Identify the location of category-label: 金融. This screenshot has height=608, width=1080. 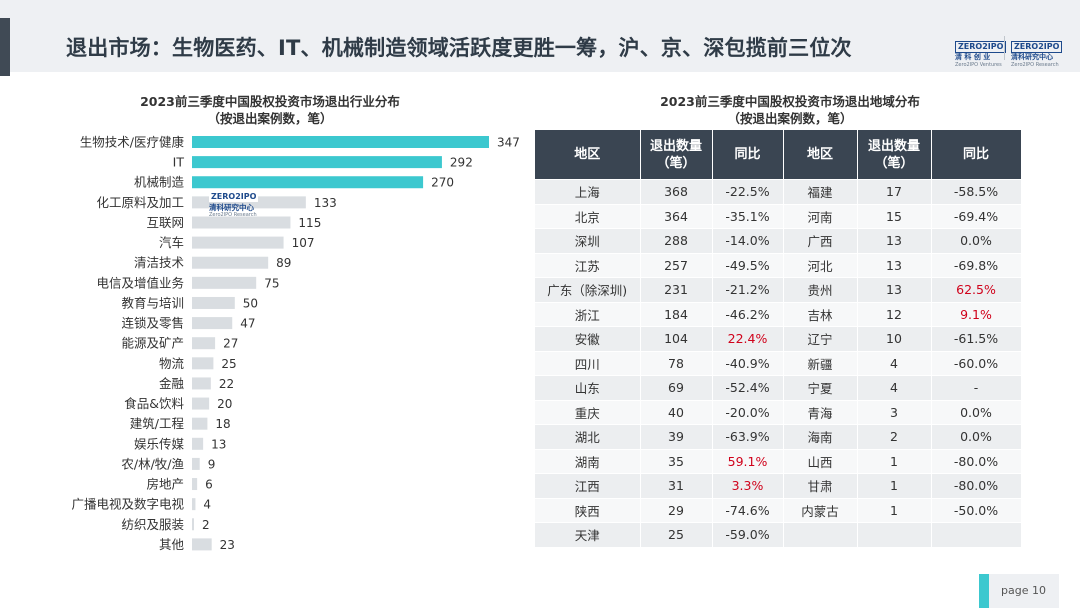
(172, 383).